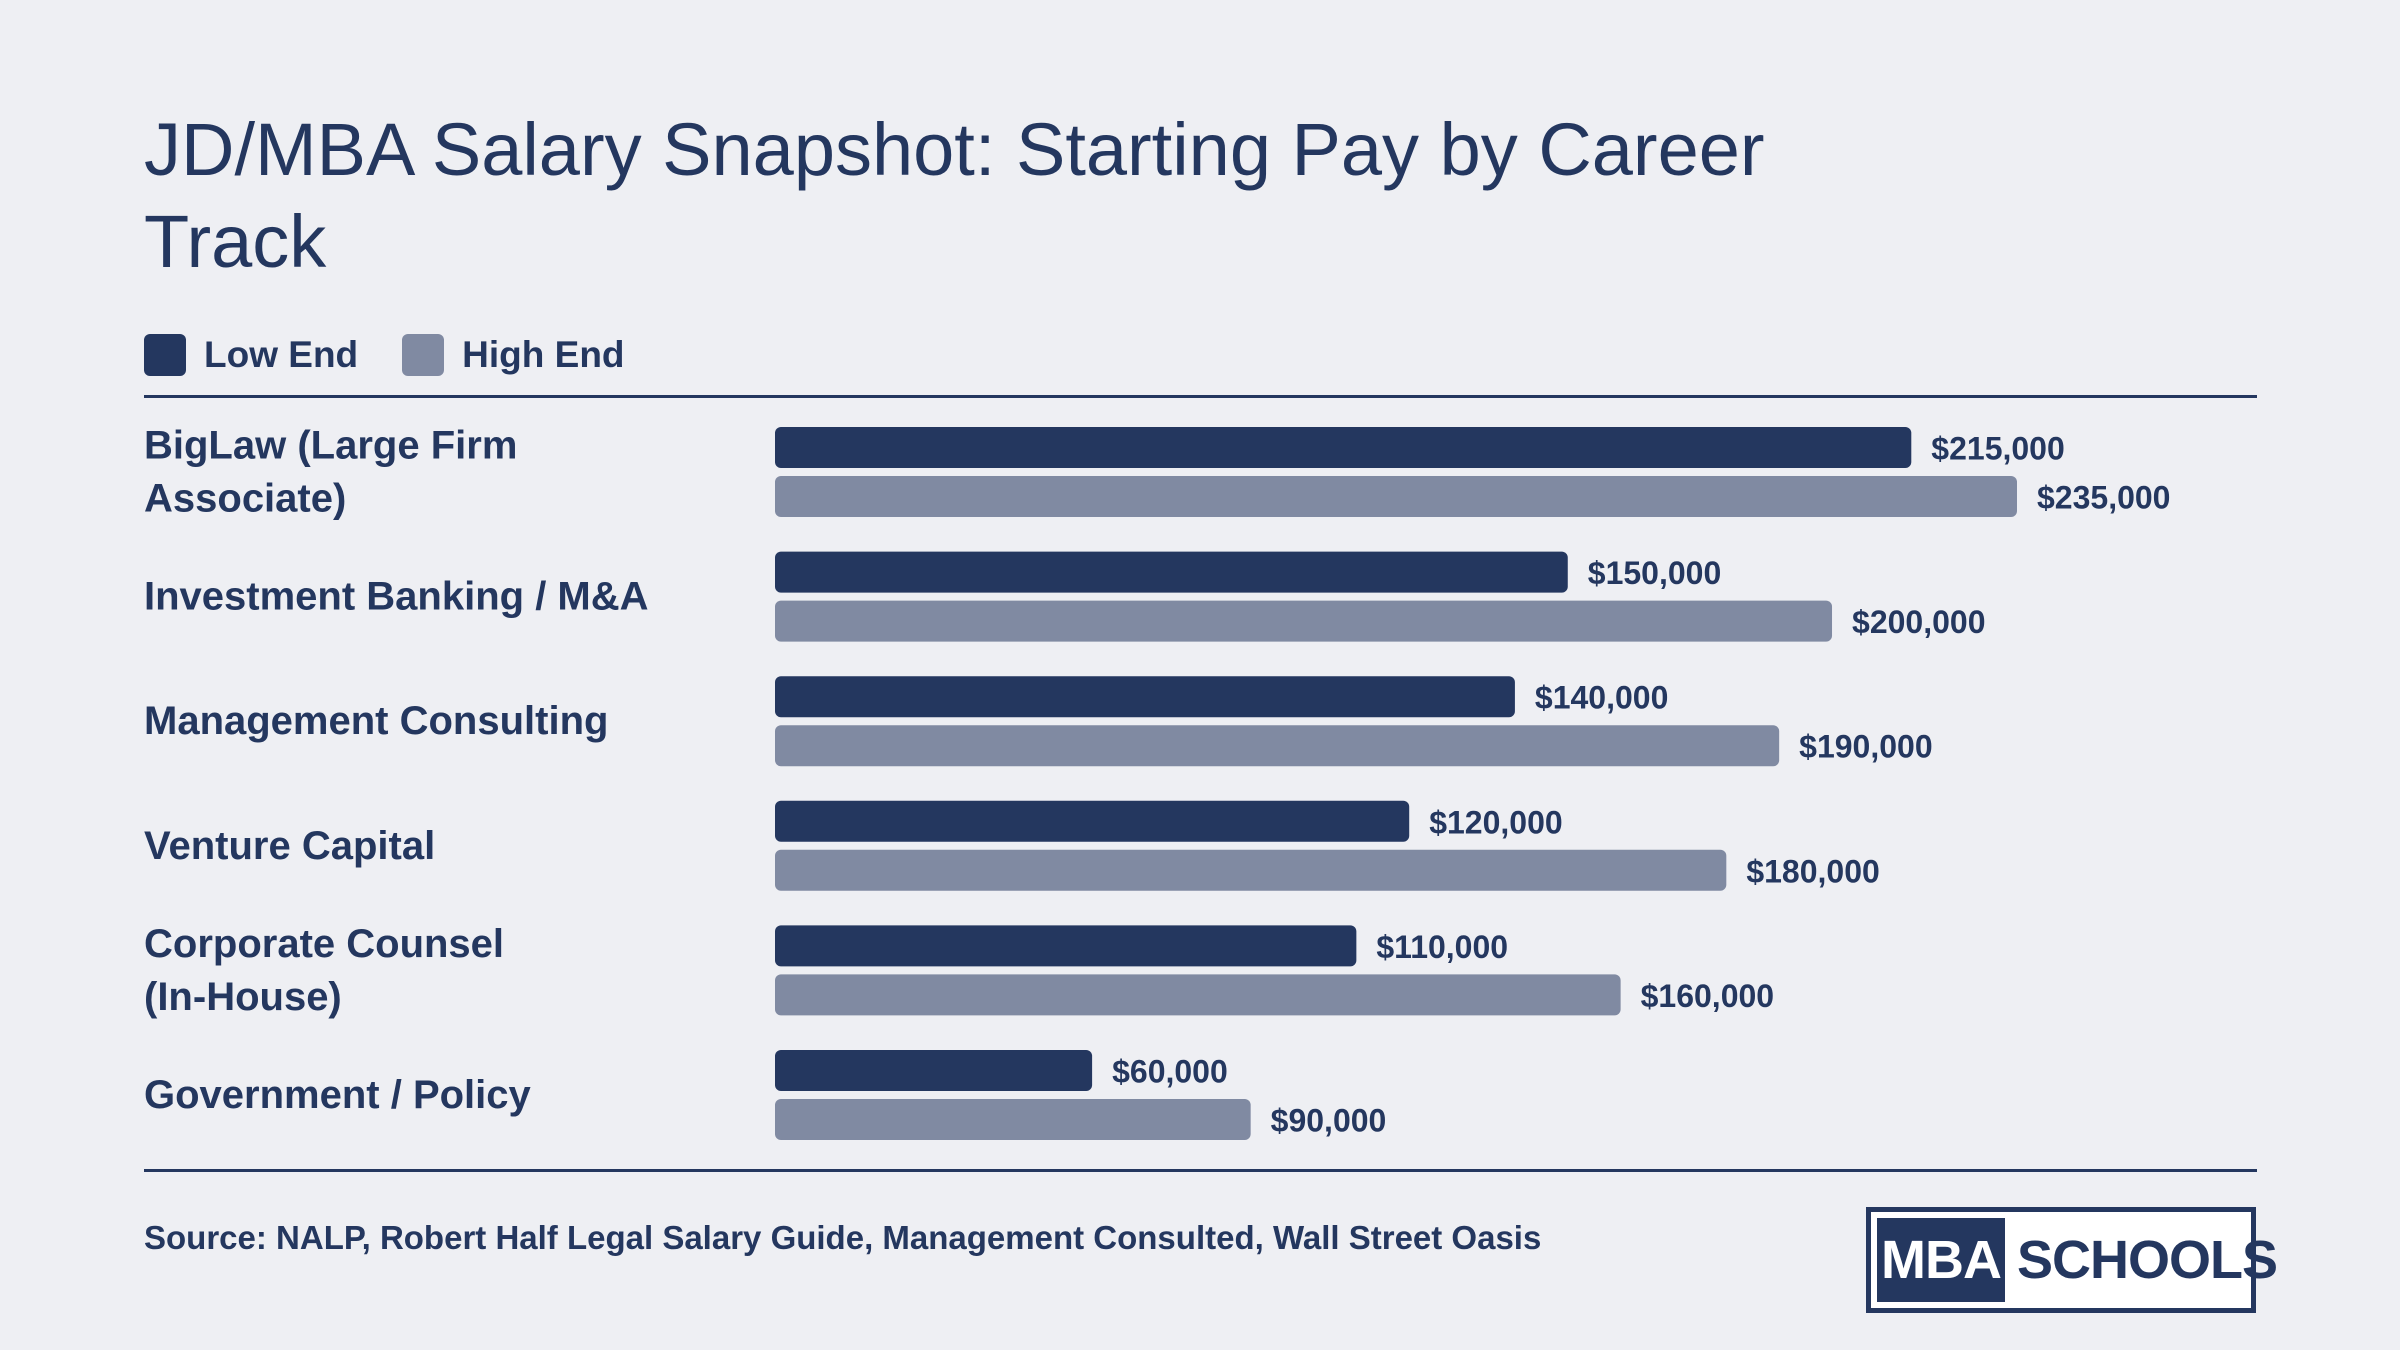  I want to click on category-label: Venture Capital, so click(289, 846).